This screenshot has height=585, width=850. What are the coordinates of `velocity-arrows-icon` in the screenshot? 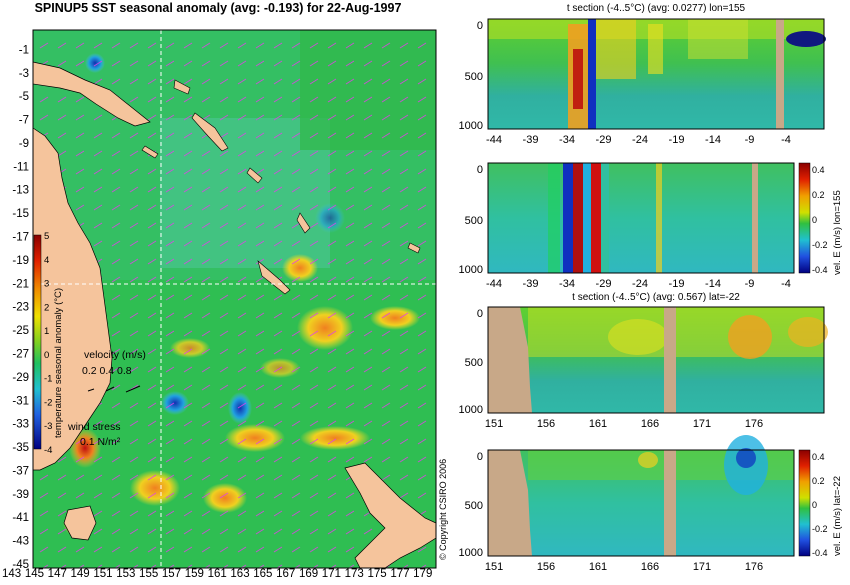 It's located at (114, 389).